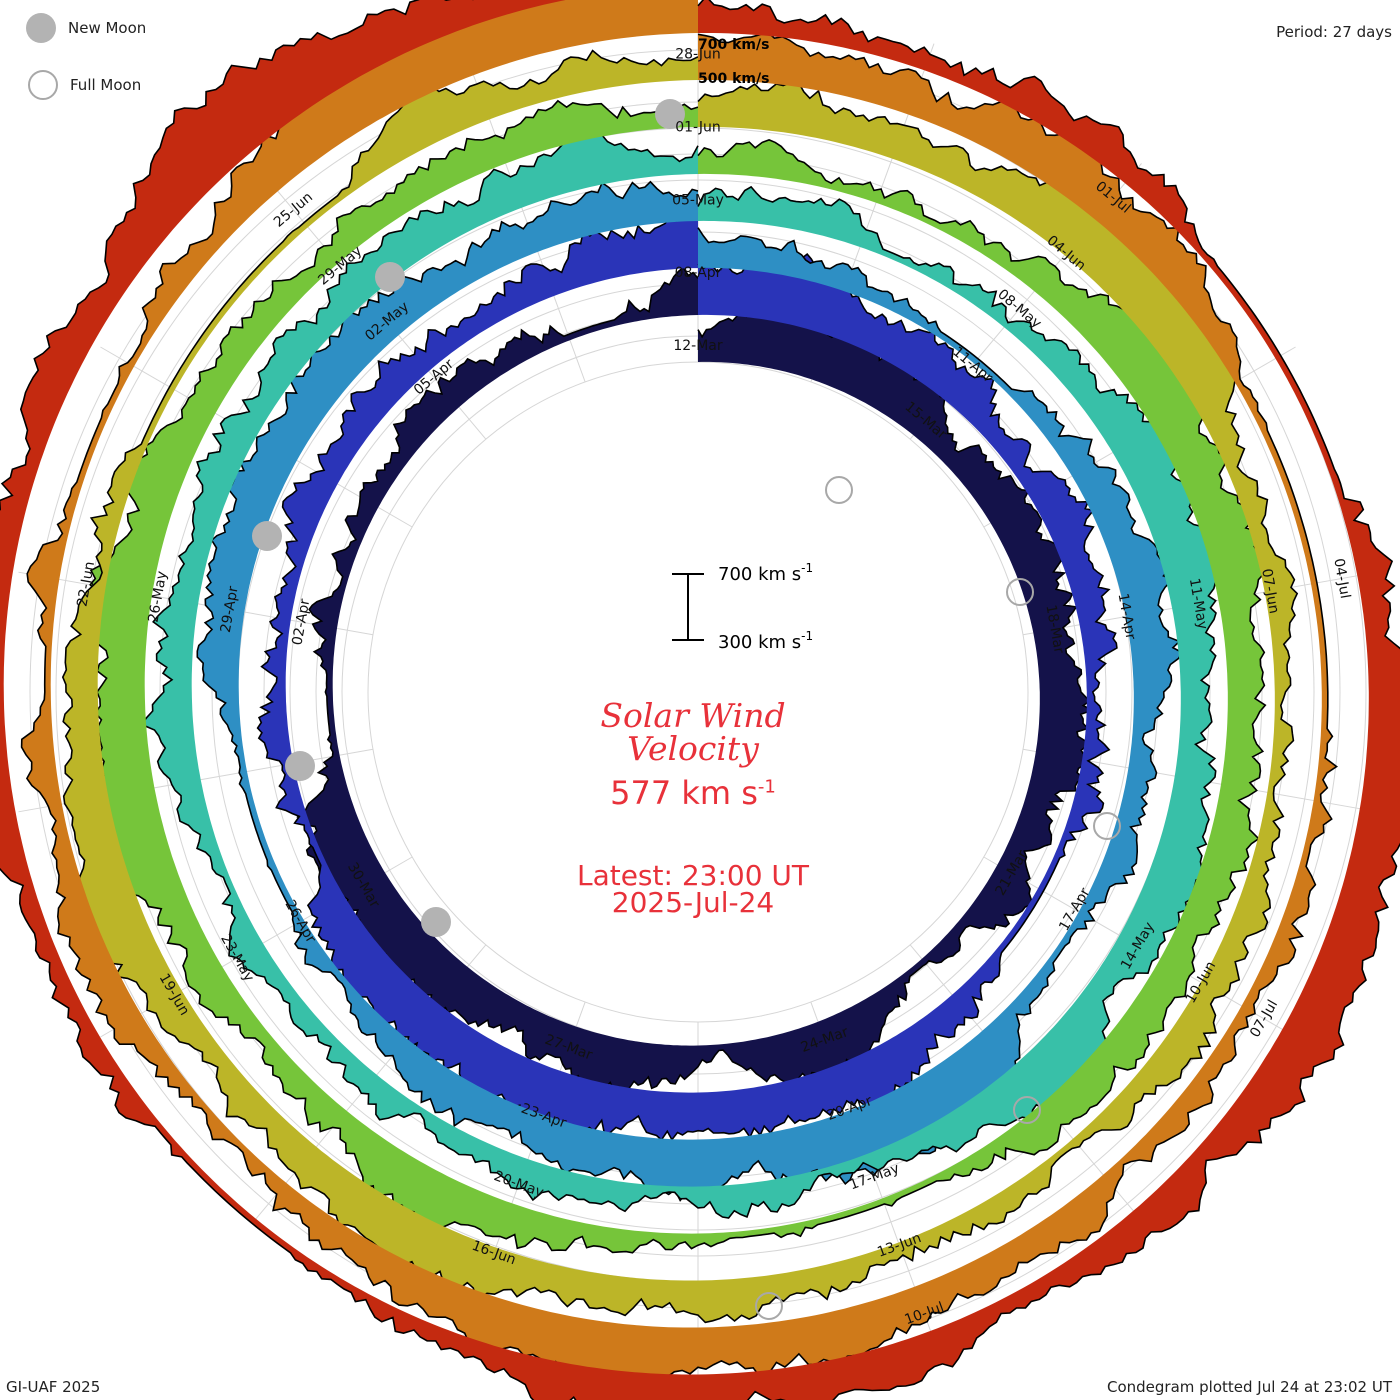  I want to click on latest-time: Latest: 23:00 UT, so click(693, 875).